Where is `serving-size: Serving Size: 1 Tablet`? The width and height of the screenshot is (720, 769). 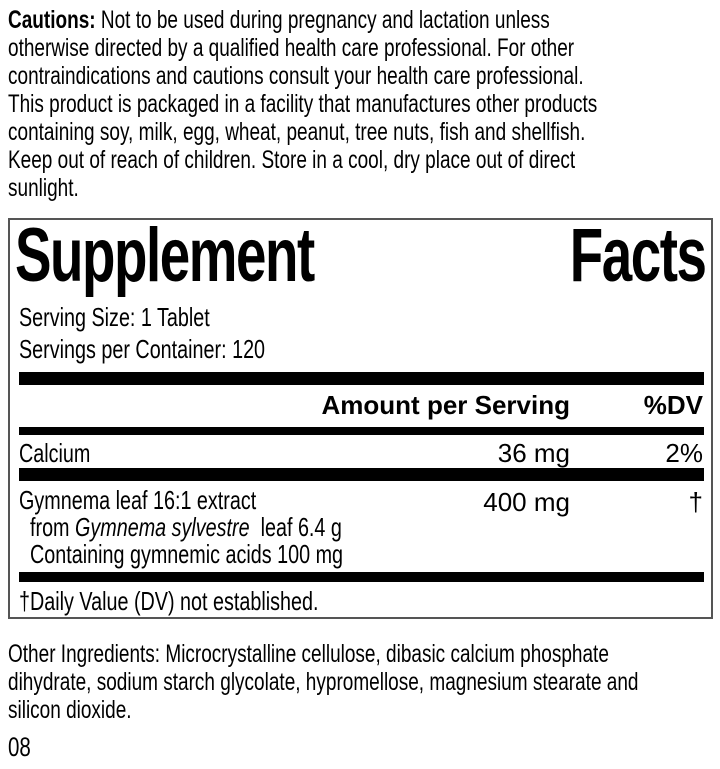
serving-size: Serving Size: 1 Tablet is located at coordinates (114, 317).